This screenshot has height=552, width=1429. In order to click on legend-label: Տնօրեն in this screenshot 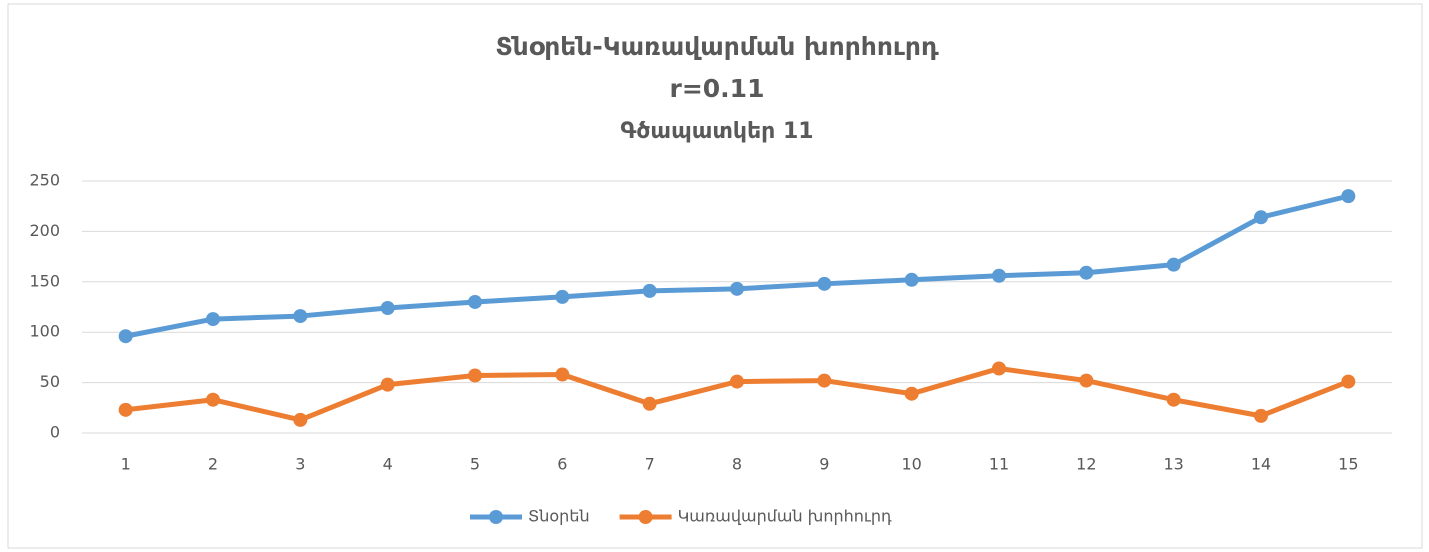, I will do `click(559, 516)`.